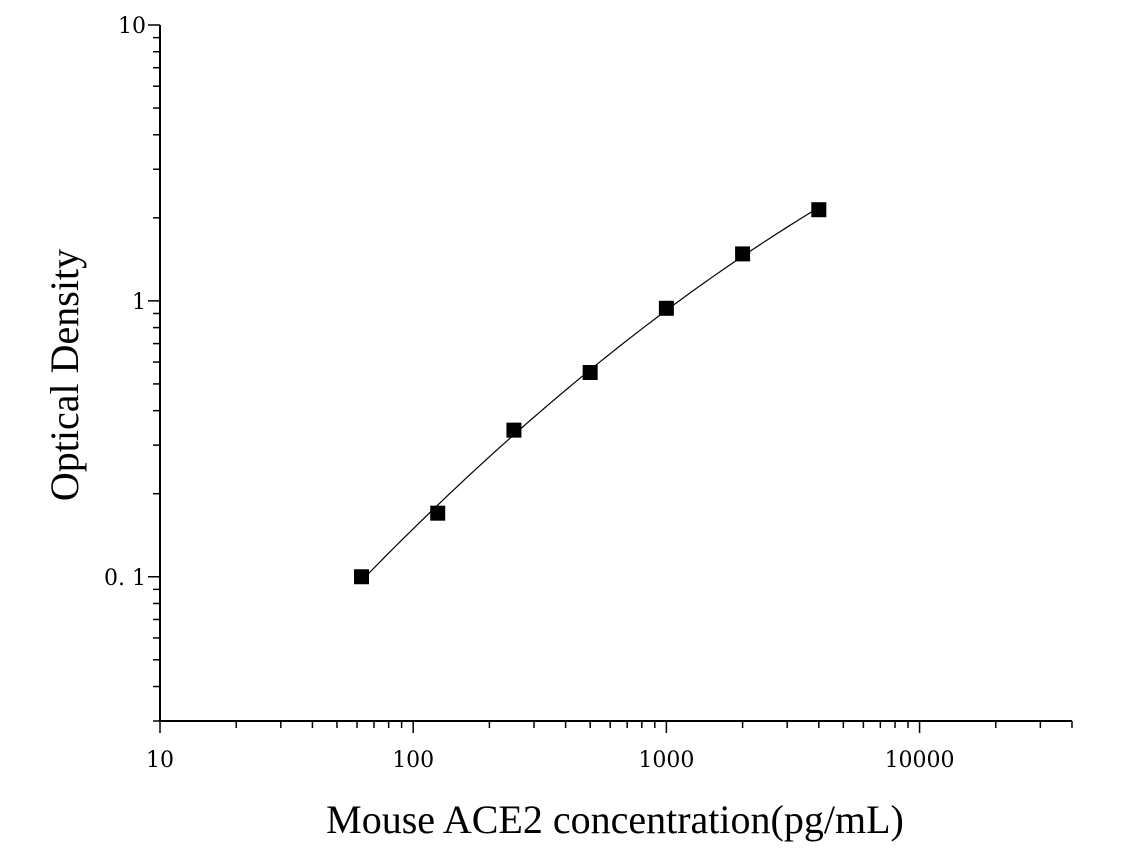 This screenshot has height=852, width=1121. What do you see at coordinates (160, 760) in the screenshot?
I see `x-tick-label: 10` at bounding box center [160, 760].